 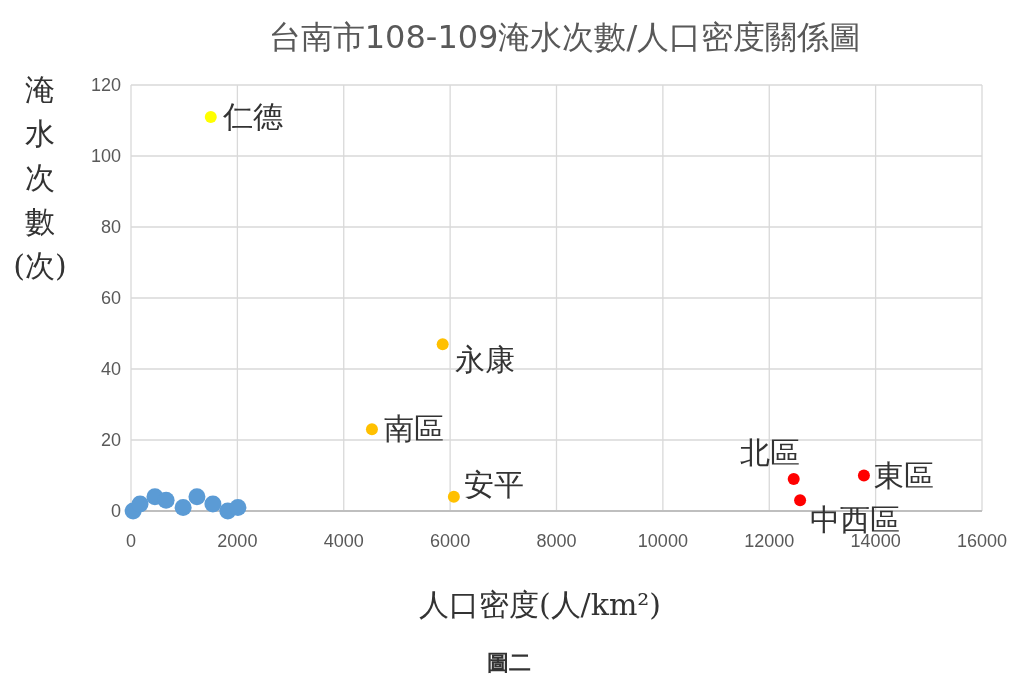 What do you see at coordinates (105, 85) in the screenshot?
I see `y-tick-label: 120` at bounding box center [105, 85].